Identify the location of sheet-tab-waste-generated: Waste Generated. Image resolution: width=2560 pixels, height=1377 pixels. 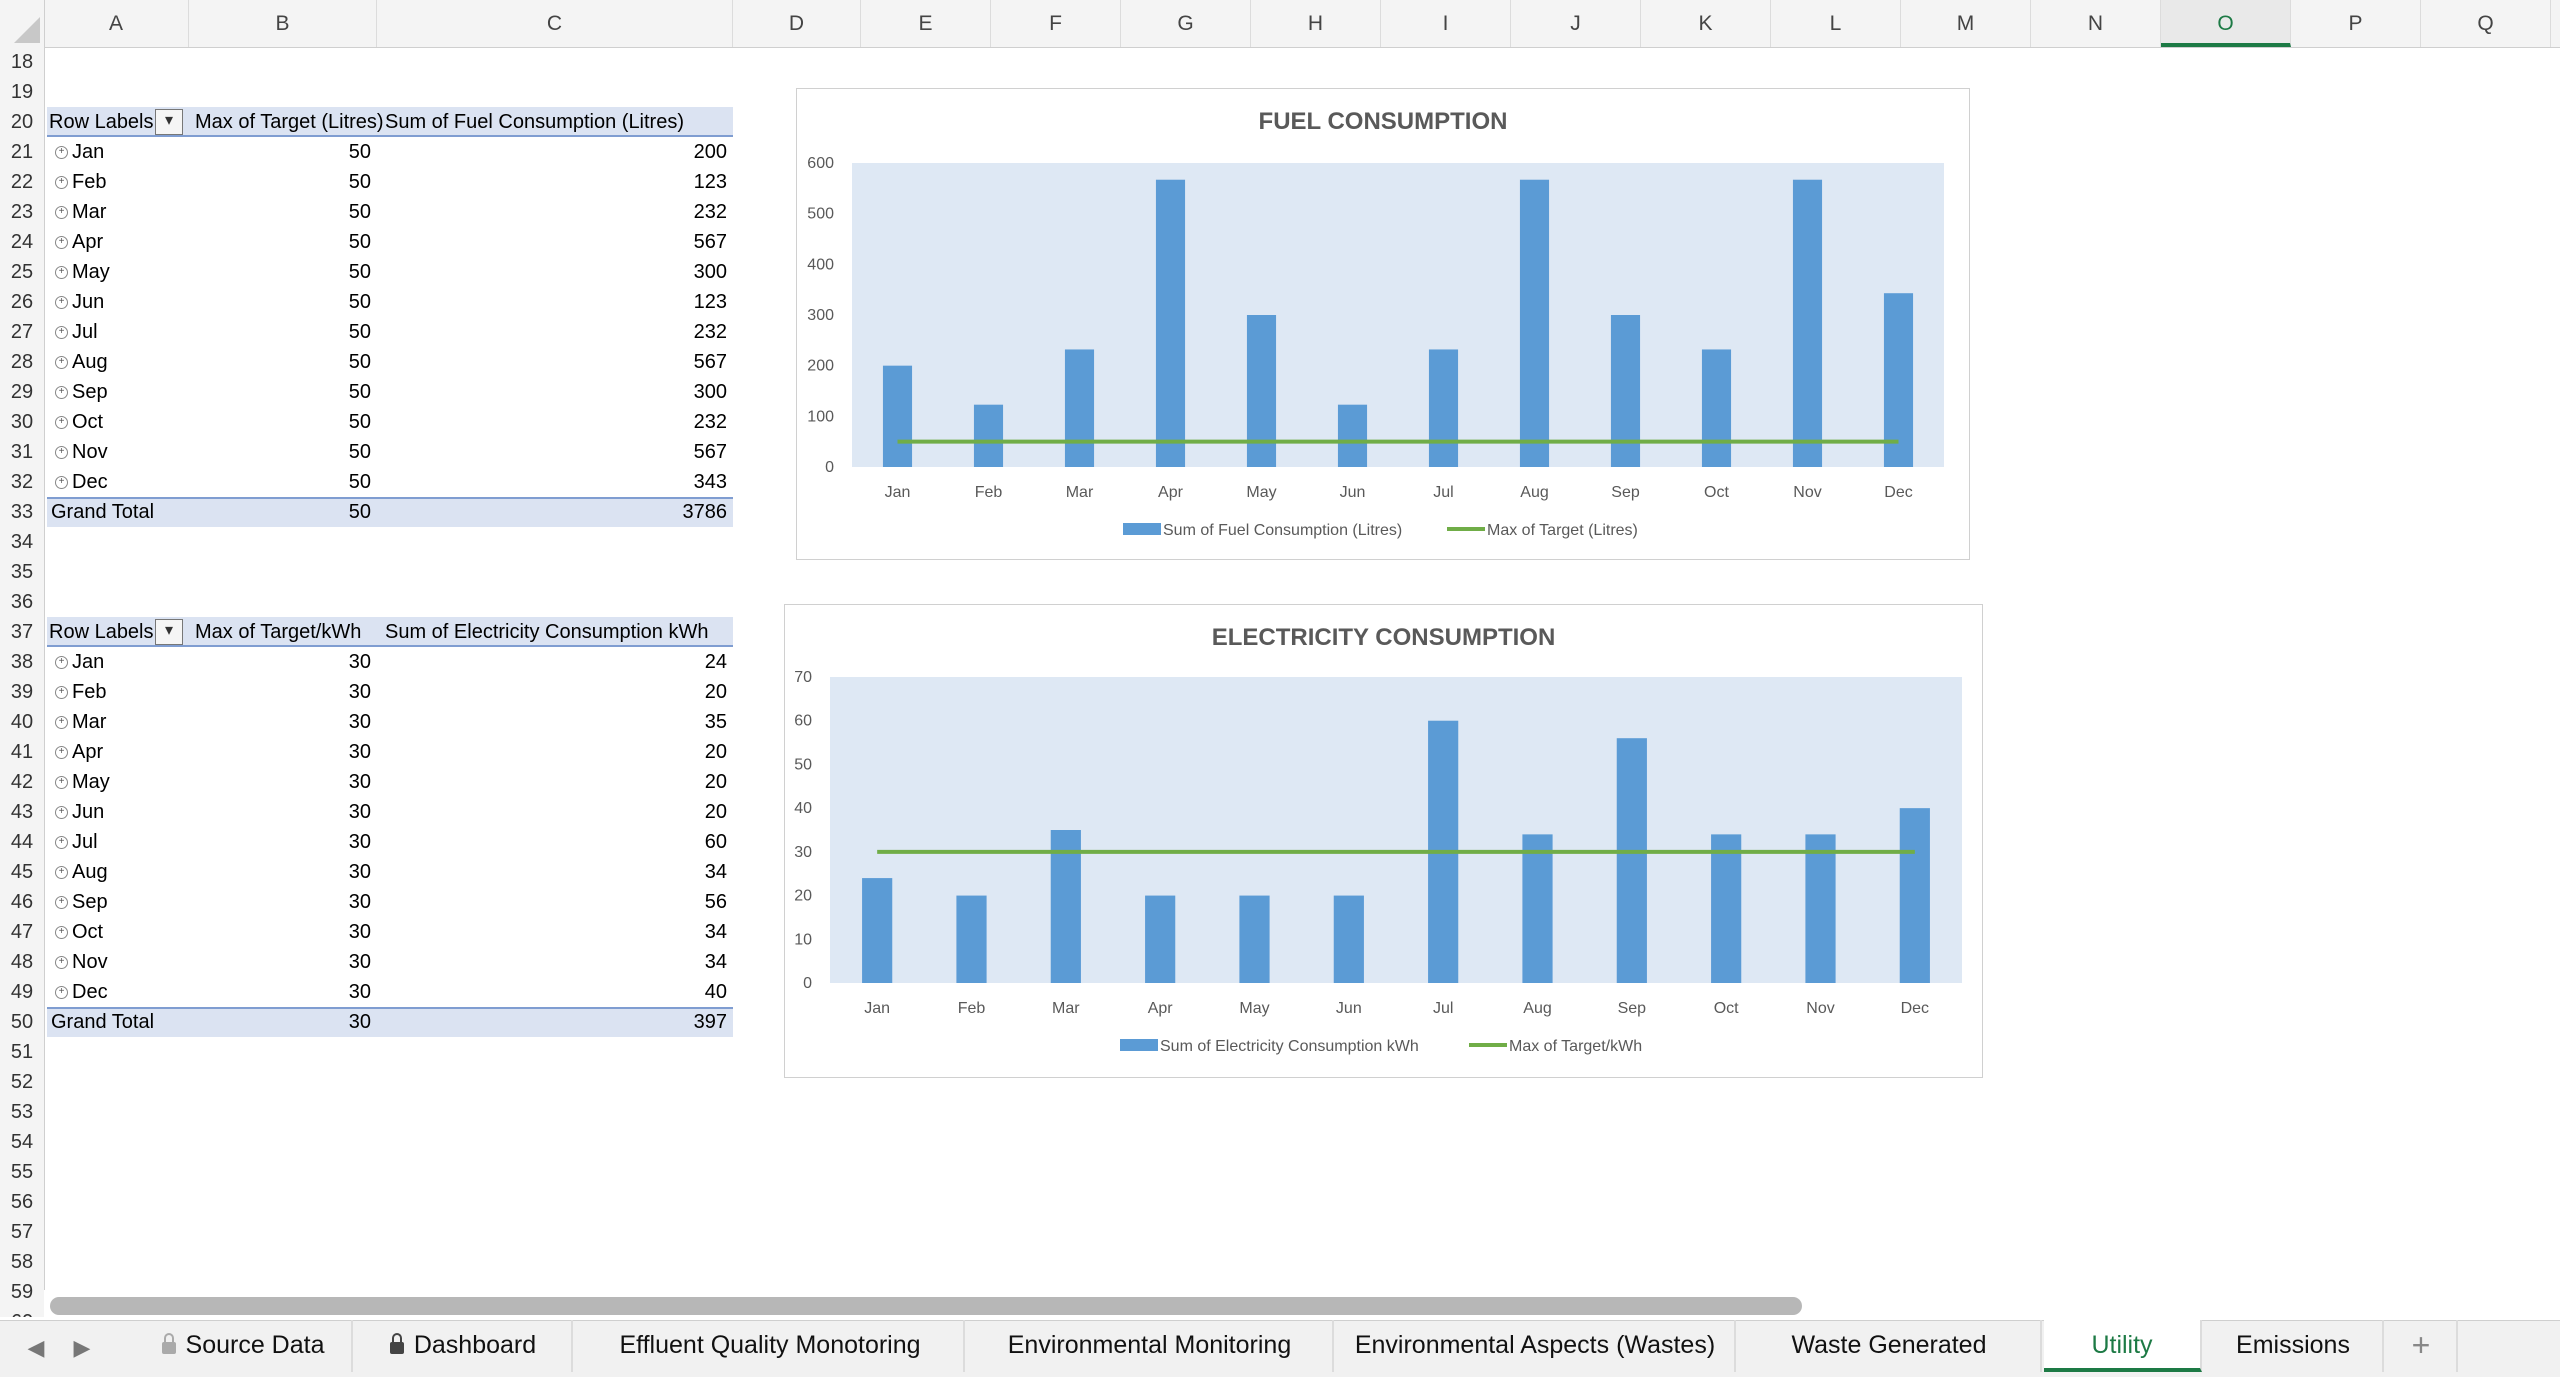
(1890, 1346).